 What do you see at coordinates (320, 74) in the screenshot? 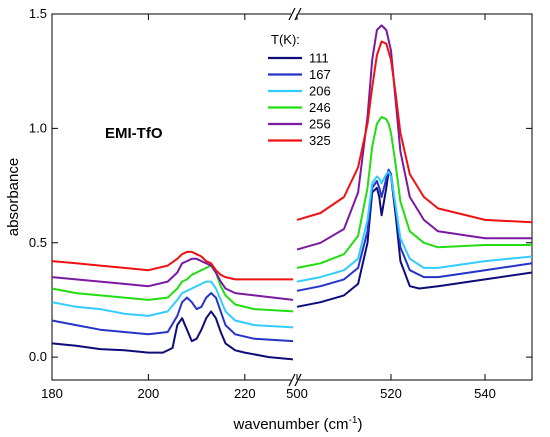
I see `legend-label-167: 167` at bounding box center [320, 74].